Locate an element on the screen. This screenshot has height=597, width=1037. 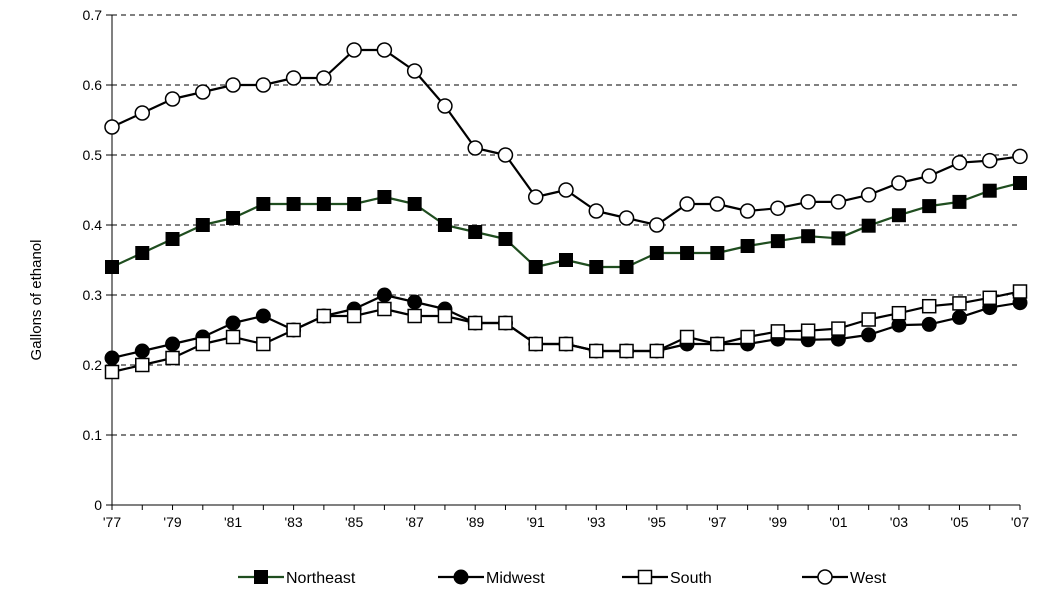
x-tick-label: '85 is located at coordinates (354, 522).